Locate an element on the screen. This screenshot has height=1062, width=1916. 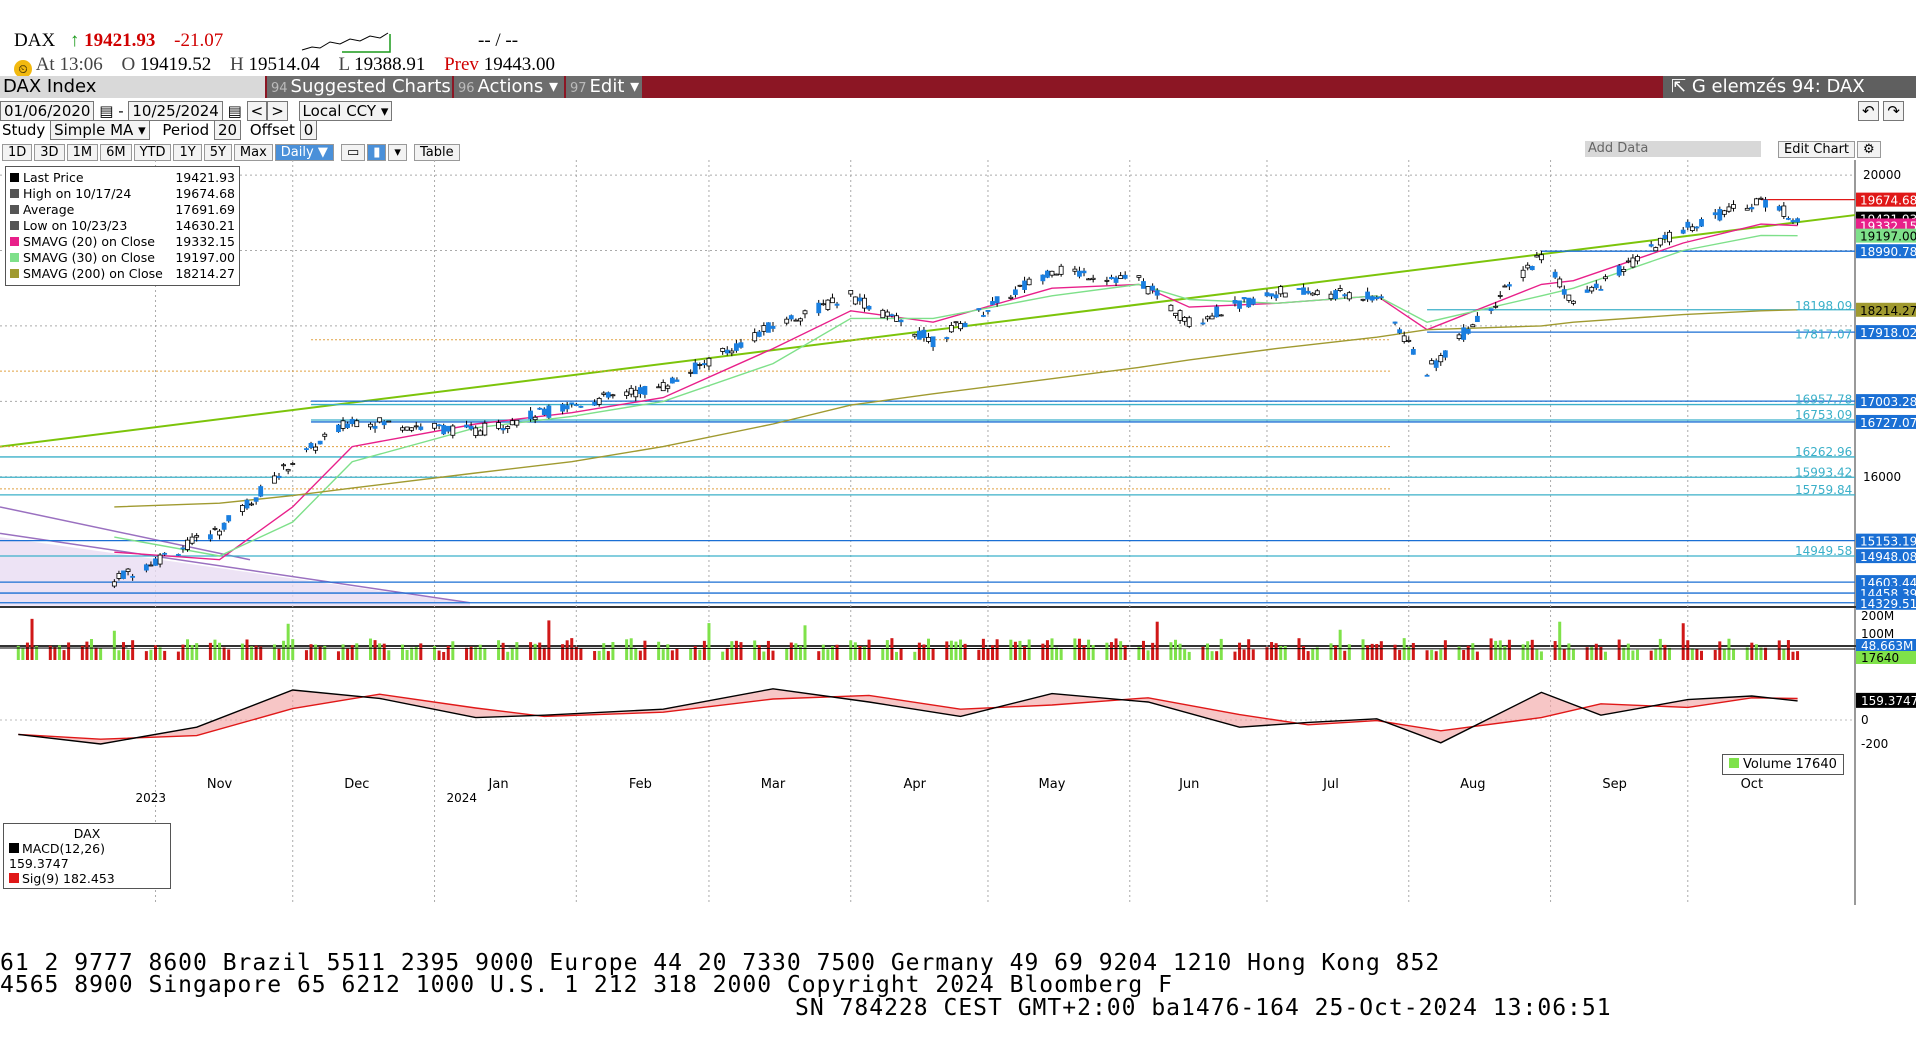
frequency-select: Daily ▼ is located at coordinates (304, 152).